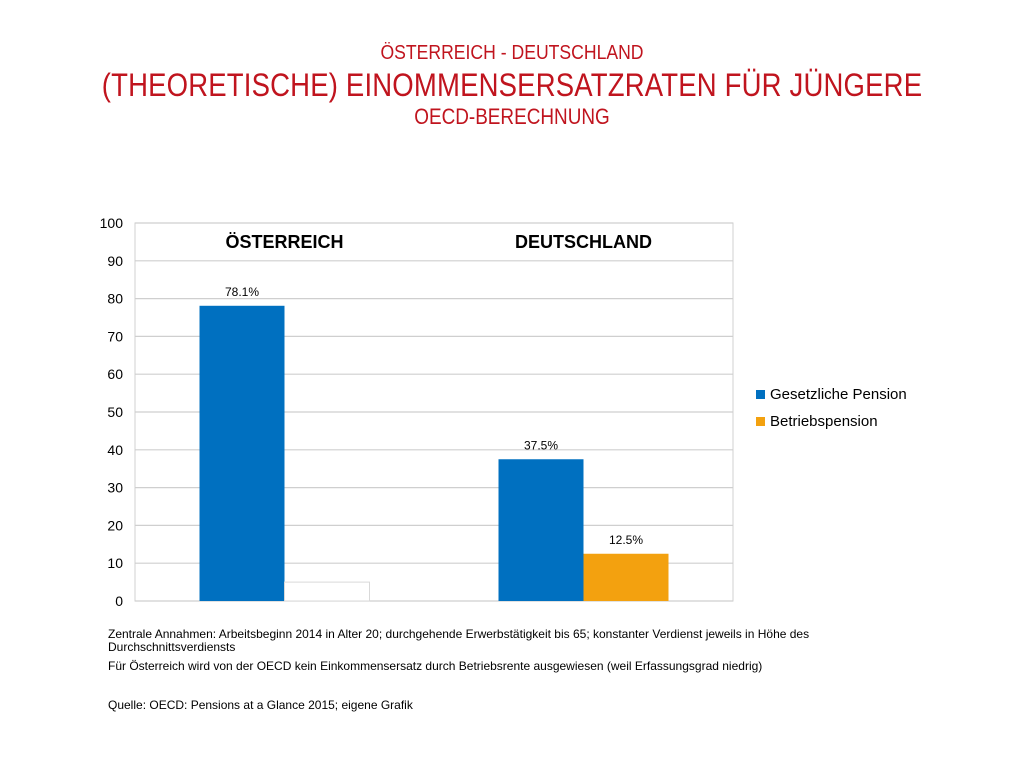 Image resolution: width=1024 pixels, height=768 pixels. What do you see at coordinates (115, 412) in the screenshot?
I see `y-tick-label: 50` at bounding box center [115, 412].